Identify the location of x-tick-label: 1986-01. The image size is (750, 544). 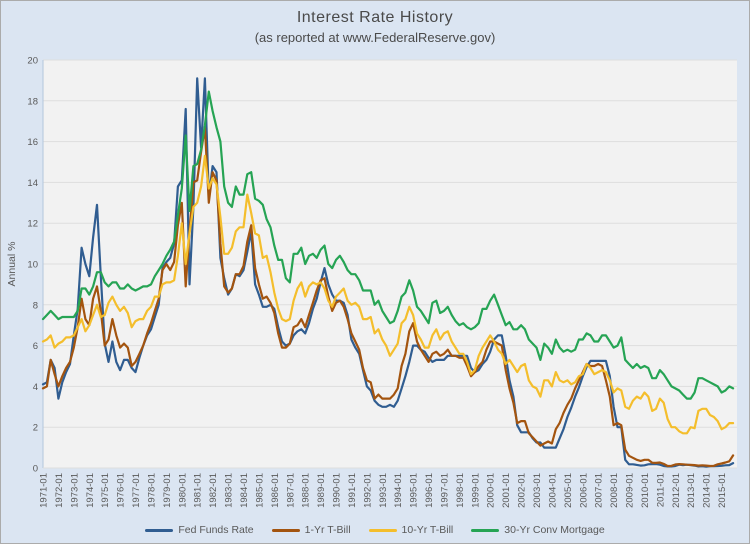
(275, 490).